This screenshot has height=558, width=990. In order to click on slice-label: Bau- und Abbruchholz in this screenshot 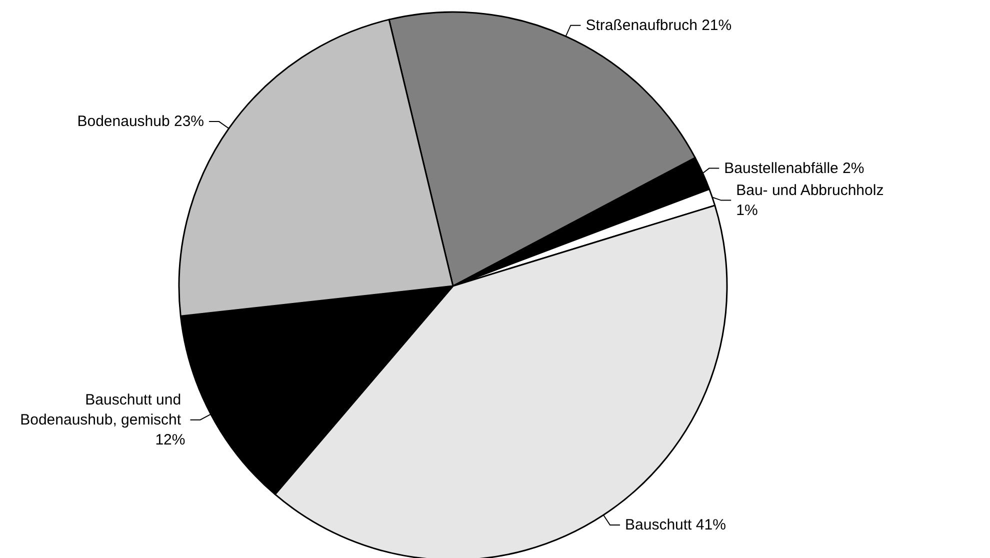, I will do `click(812, 190)`.